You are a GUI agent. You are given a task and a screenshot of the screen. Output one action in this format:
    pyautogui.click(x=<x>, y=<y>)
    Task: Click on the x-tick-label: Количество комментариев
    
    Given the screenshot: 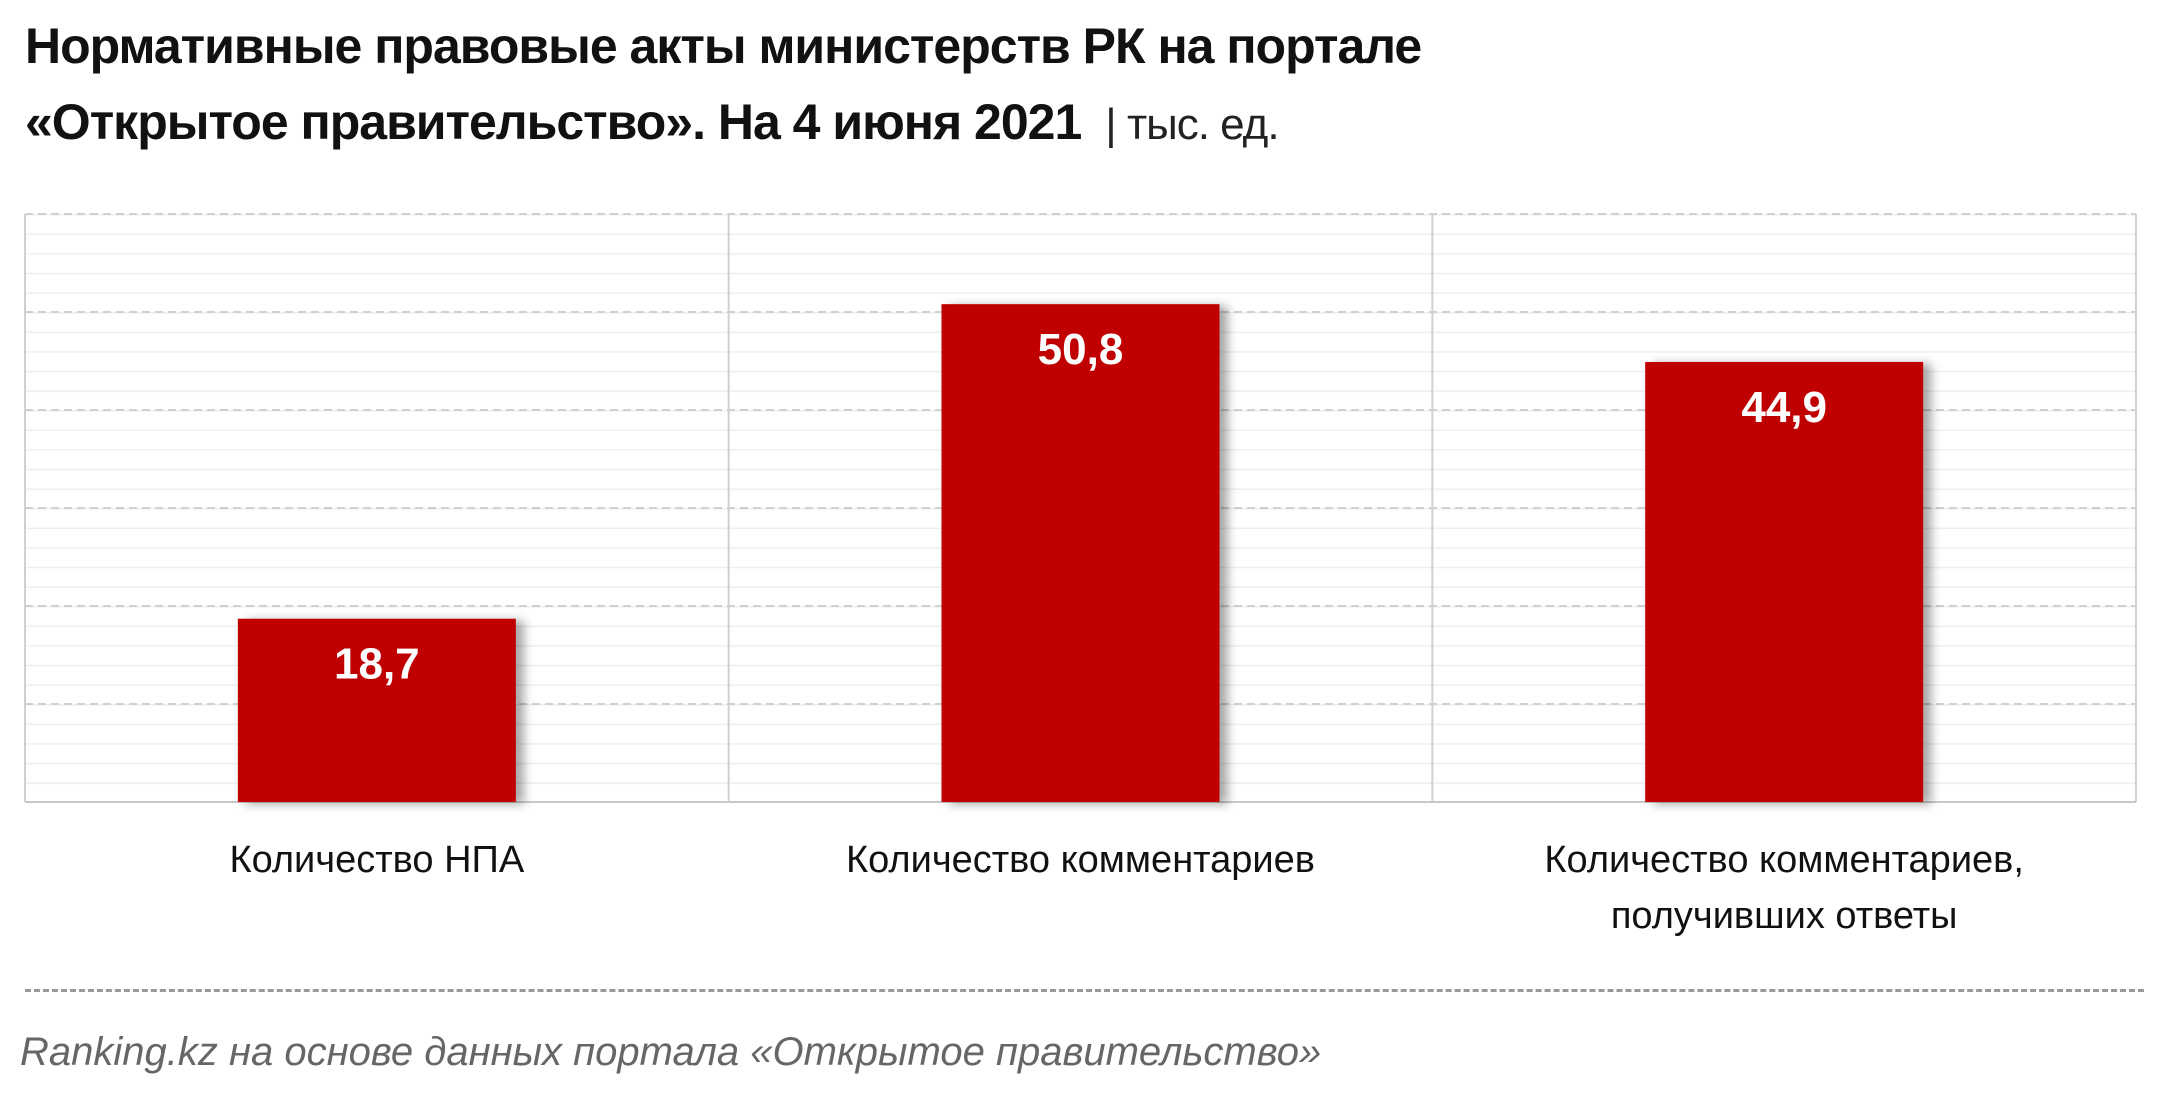 What is the action you would take?
    pyautogui.click(x=1080, y=860)
    